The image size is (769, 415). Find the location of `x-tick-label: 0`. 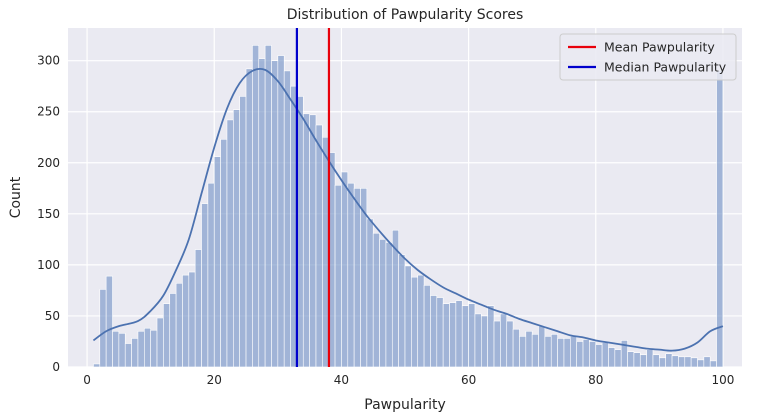

x-tick-label: 0 is located at coordinates (87, 380).